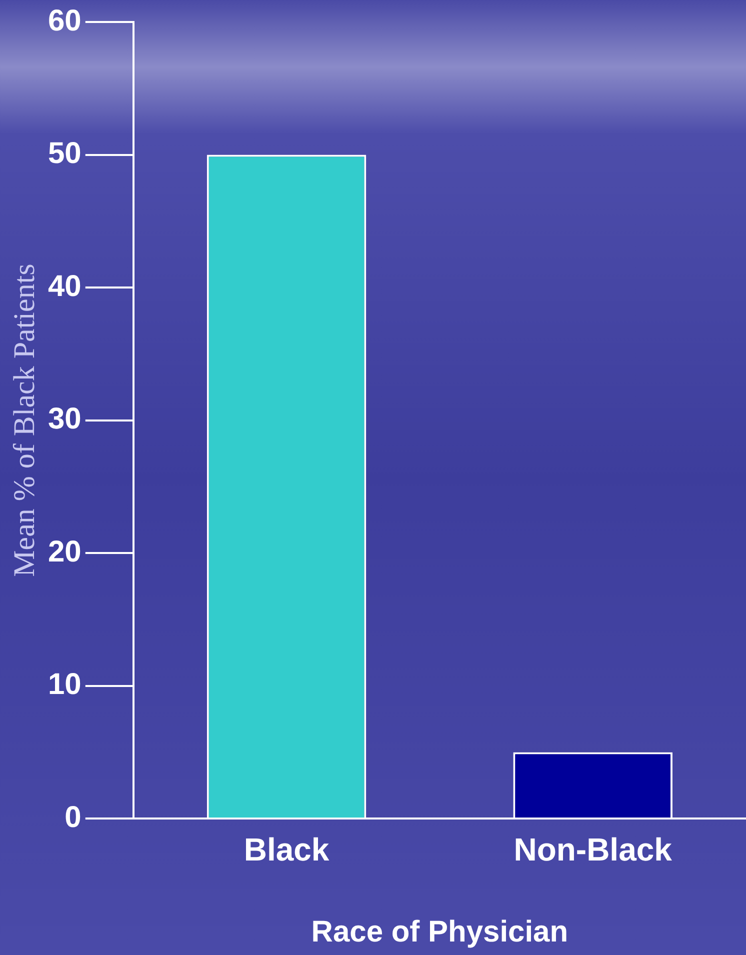 Image resolution: width=746 pixels, height=955 pixels. I want to click on y-tick-label: 60, so click(65, 21).